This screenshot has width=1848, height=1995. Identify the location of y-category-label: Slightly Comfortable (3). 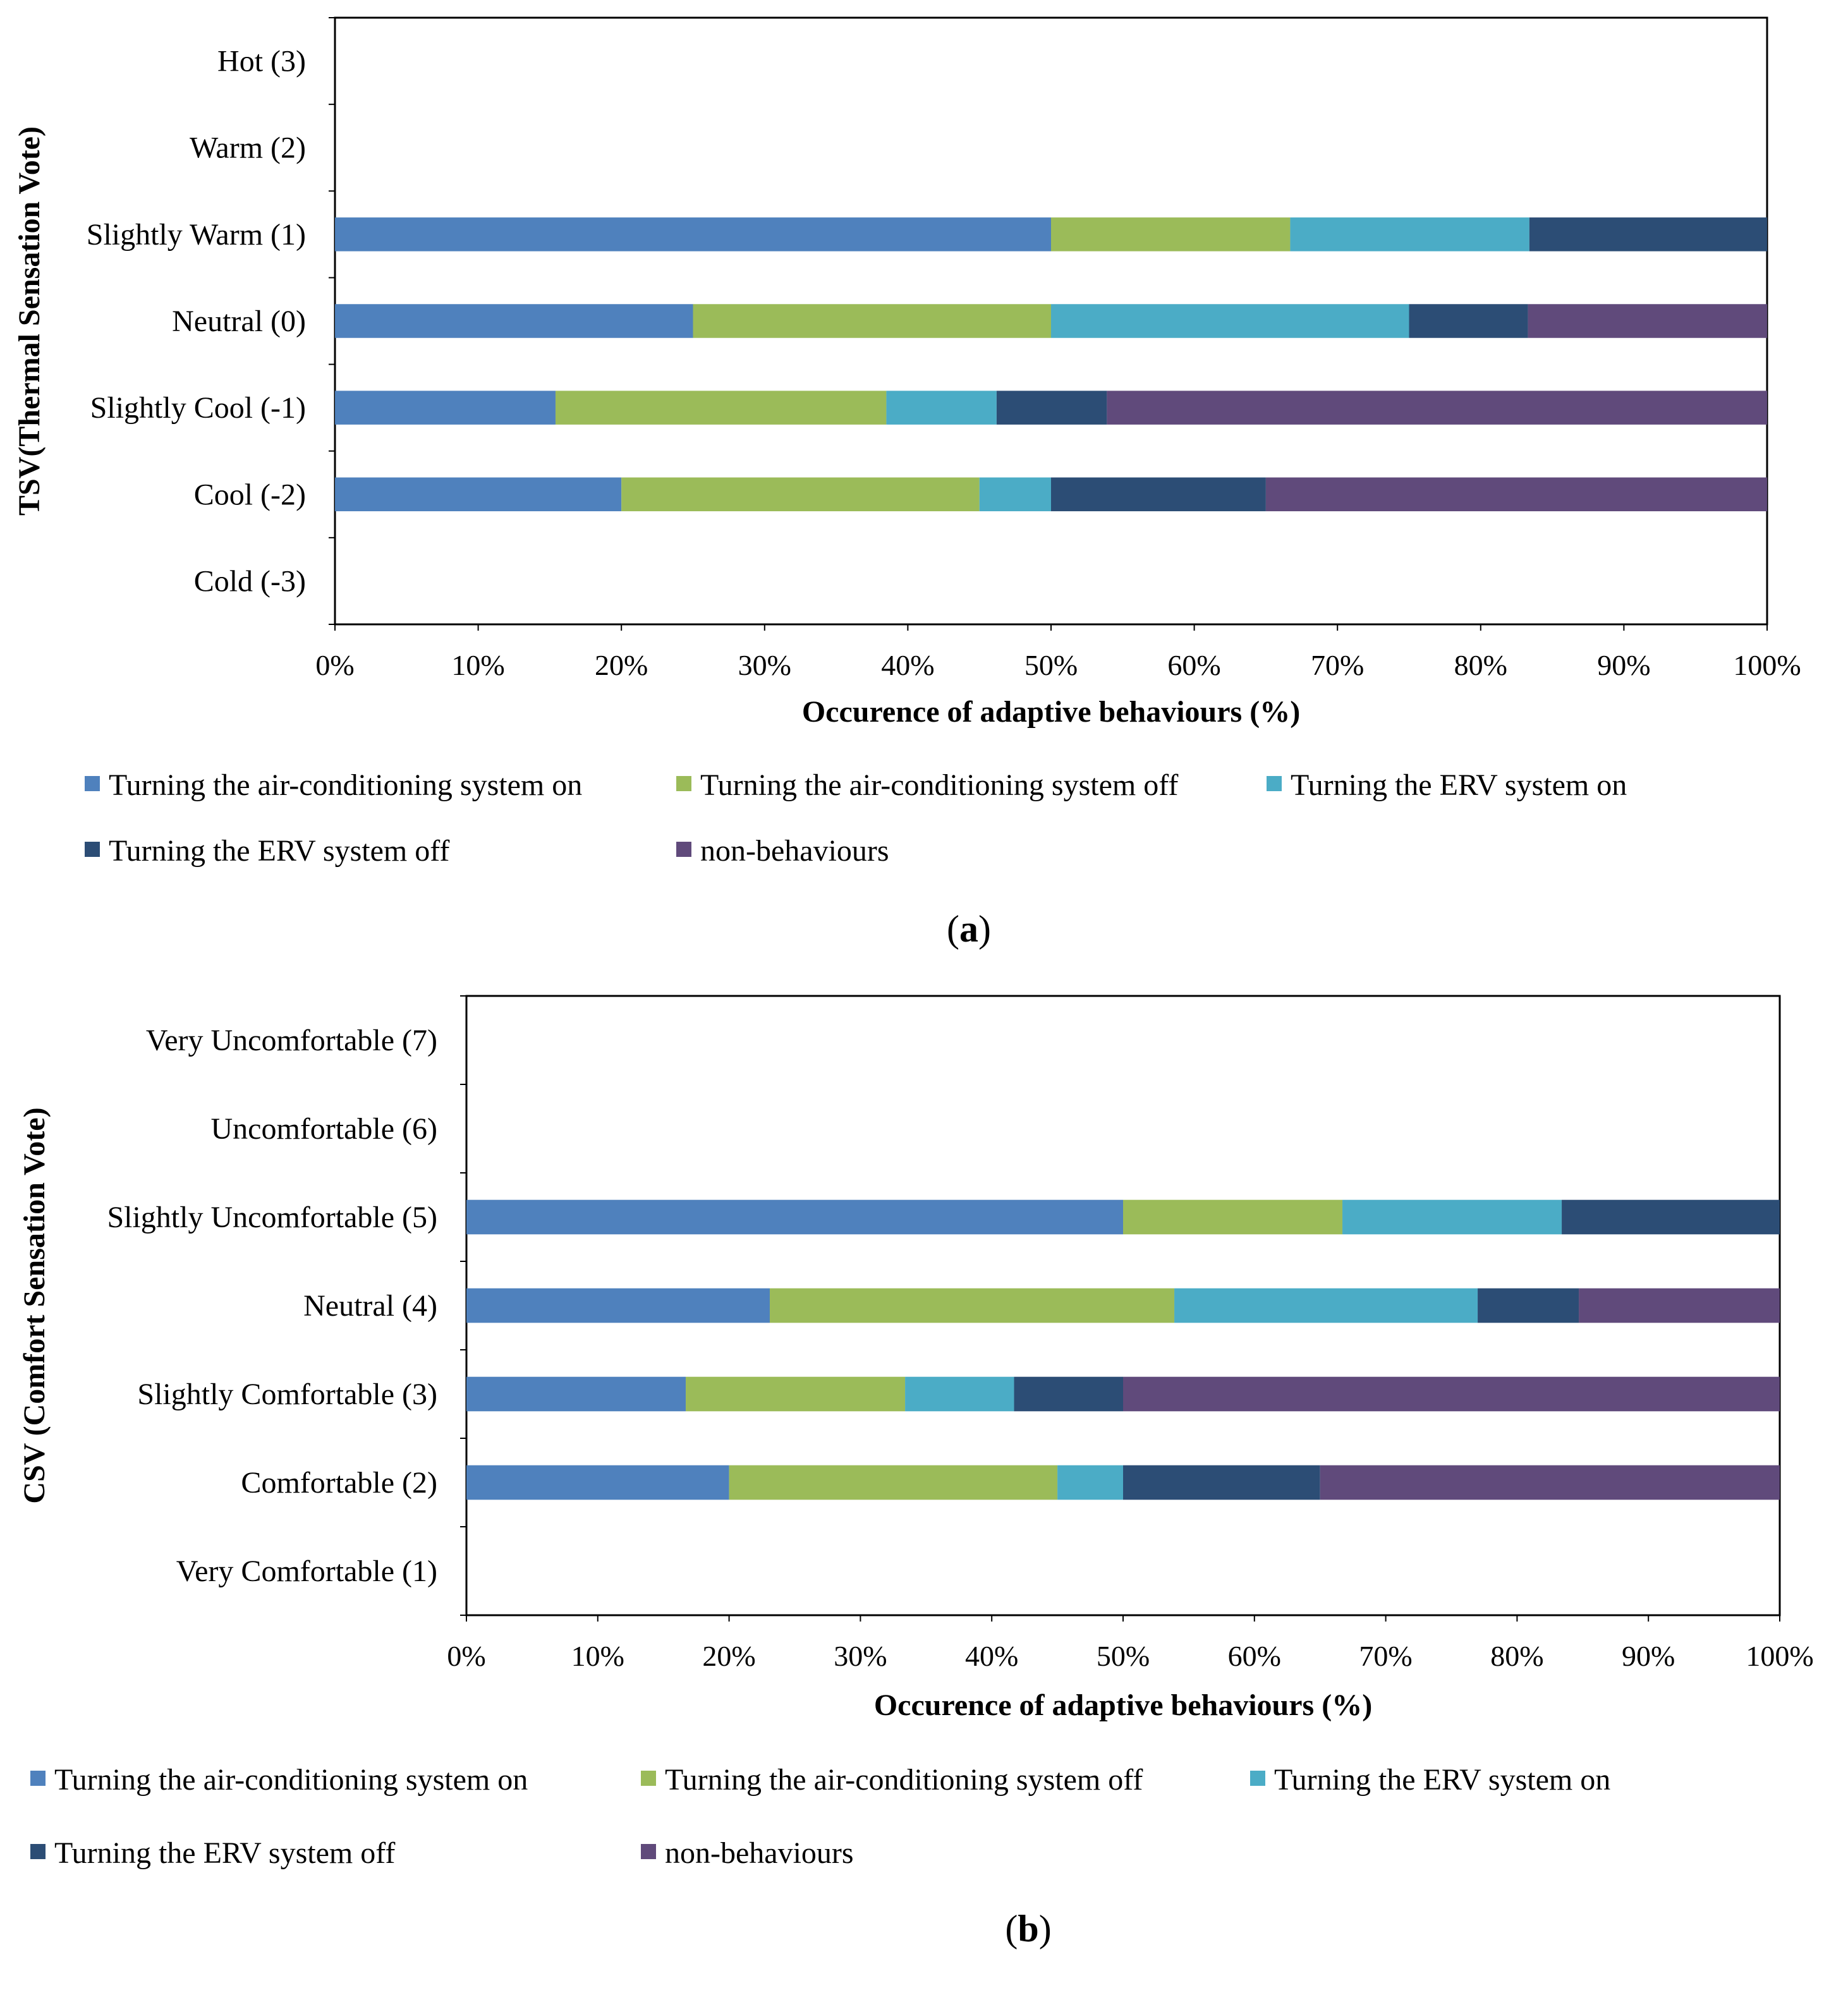
(287, 1395).